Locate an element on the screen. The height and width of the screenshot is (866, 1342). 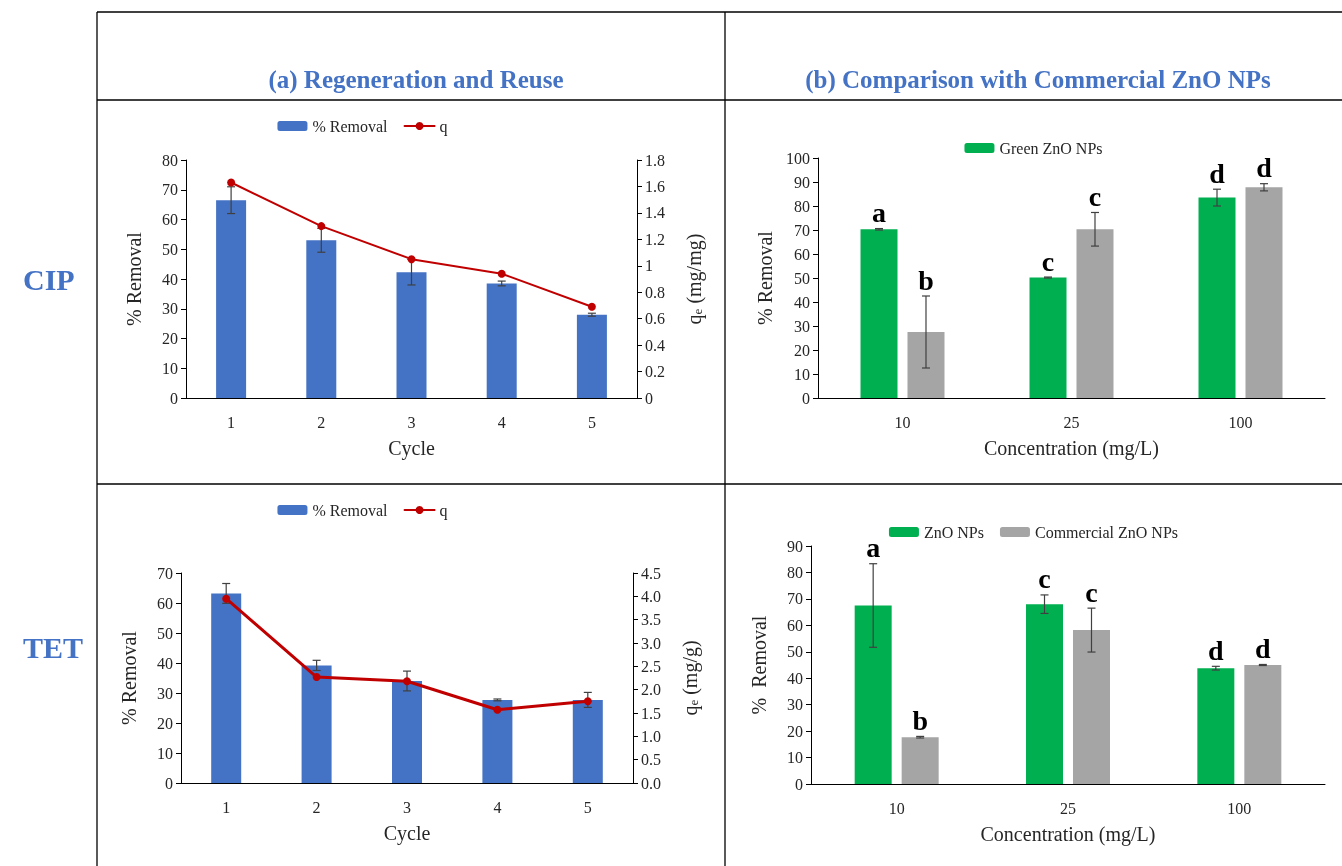
x-axis-title: Concentration (mg/L) is located at coordinates (1071, 448).